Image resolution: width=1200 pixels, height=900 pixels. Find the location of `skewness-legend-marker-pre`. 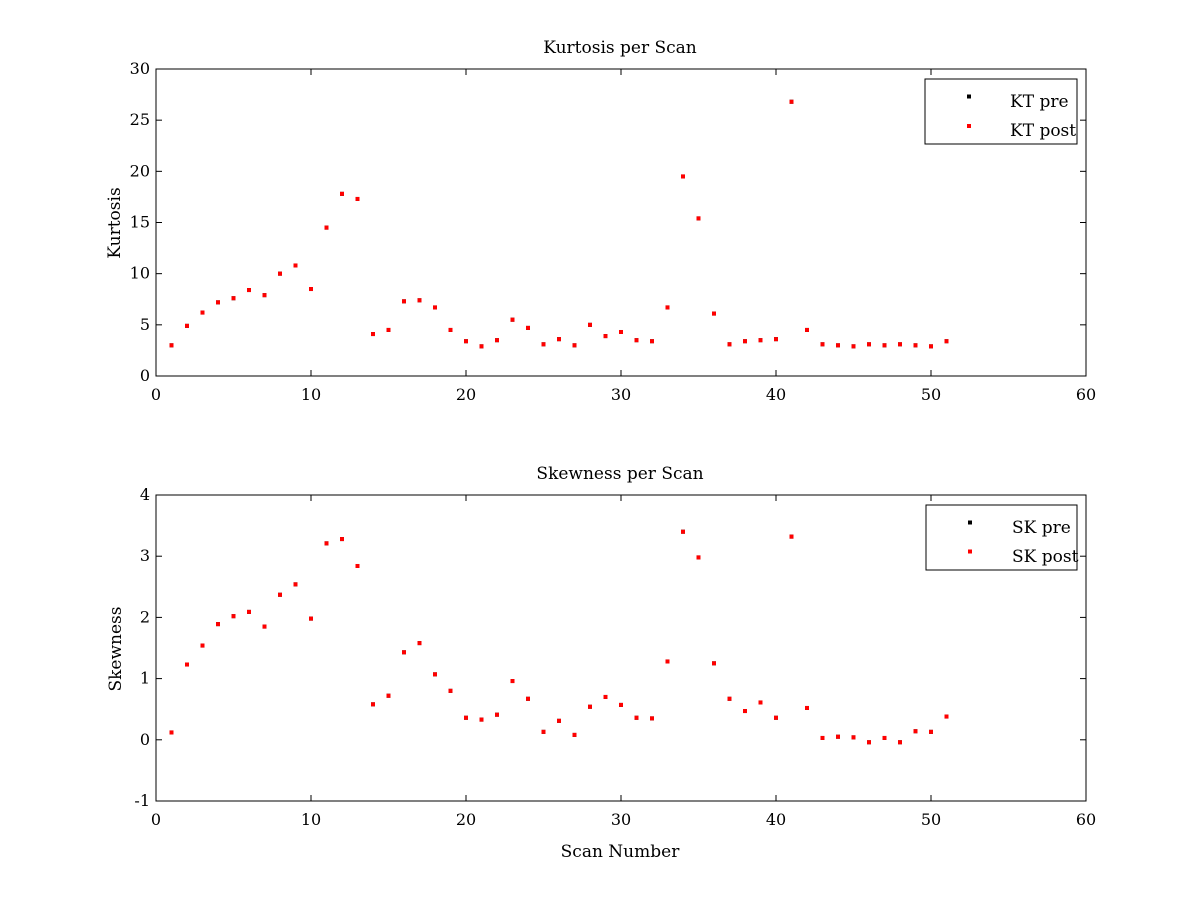

skewness-legend-marker-pre is located at coordinates (970, 522).